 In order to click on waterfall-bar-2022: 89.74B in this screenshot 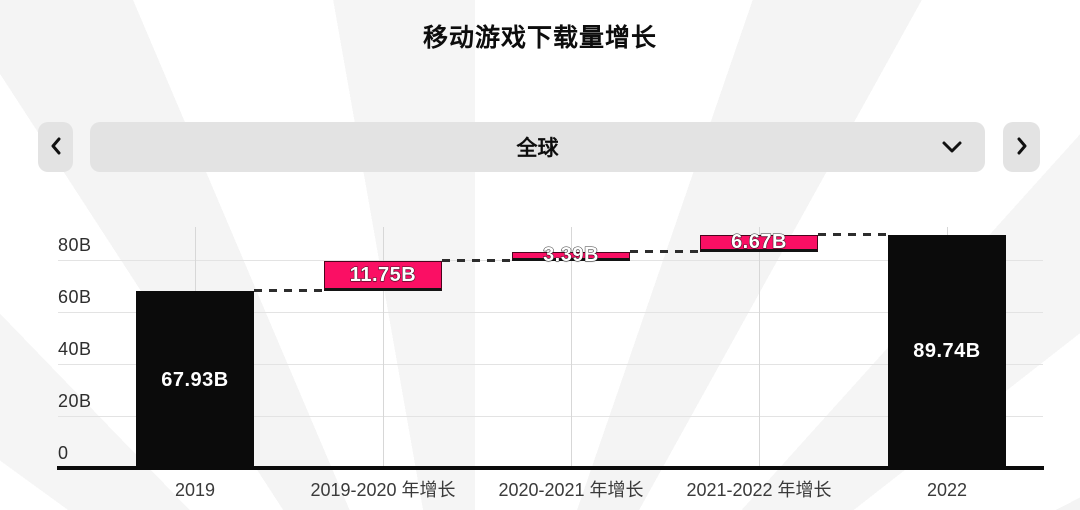, I will do `click(947, 351)`.